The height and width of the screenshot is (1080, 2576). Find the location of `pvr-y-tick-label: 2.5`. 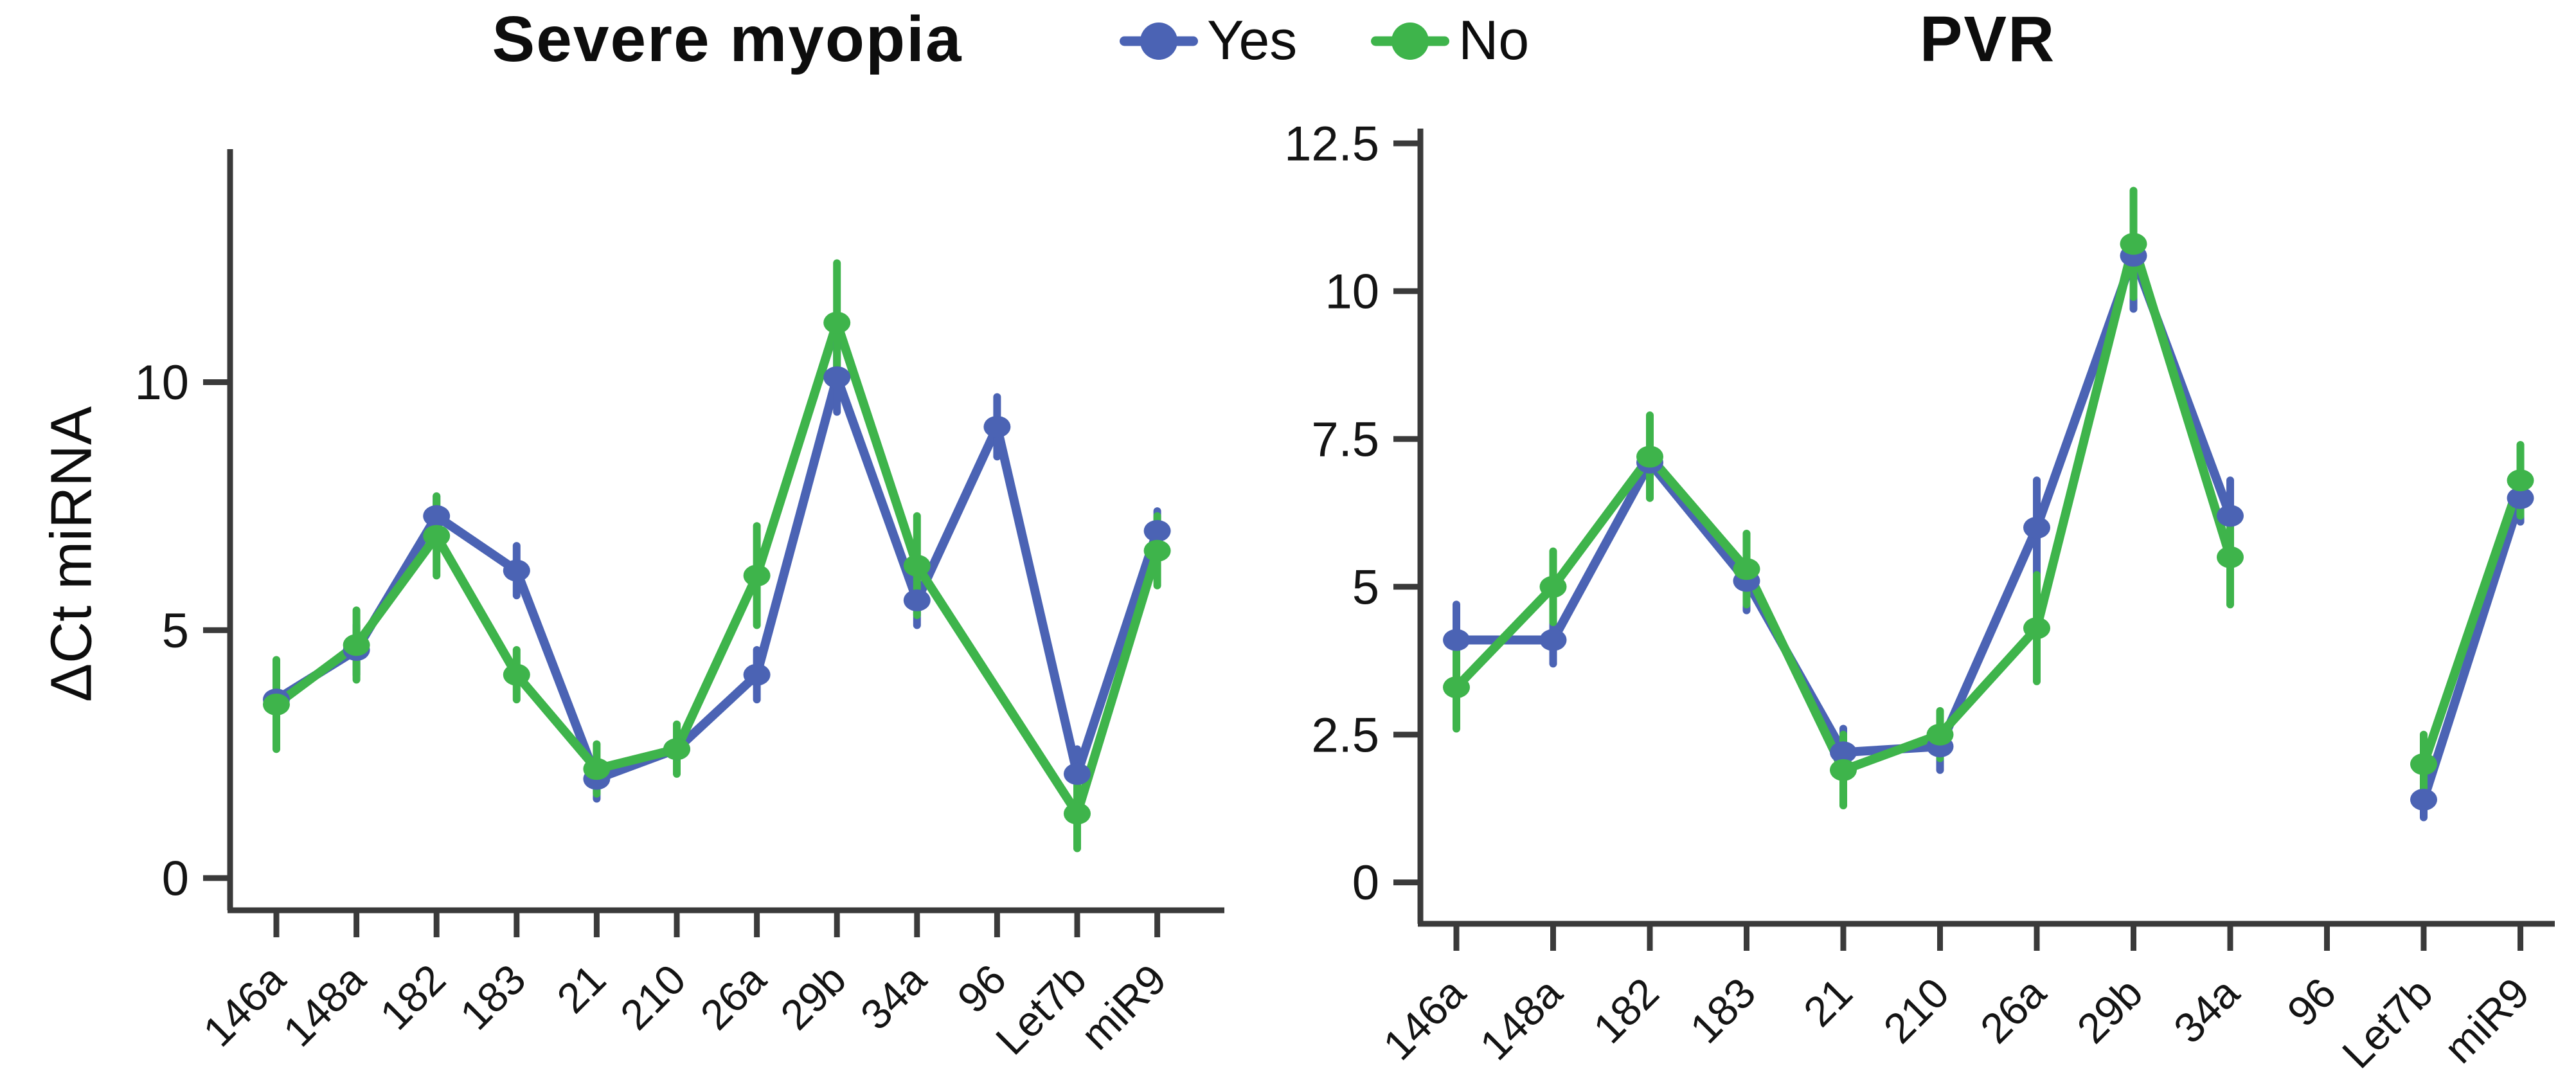

pvr-y-tick-label: 2.5 is located at coordinates (1345, 735).